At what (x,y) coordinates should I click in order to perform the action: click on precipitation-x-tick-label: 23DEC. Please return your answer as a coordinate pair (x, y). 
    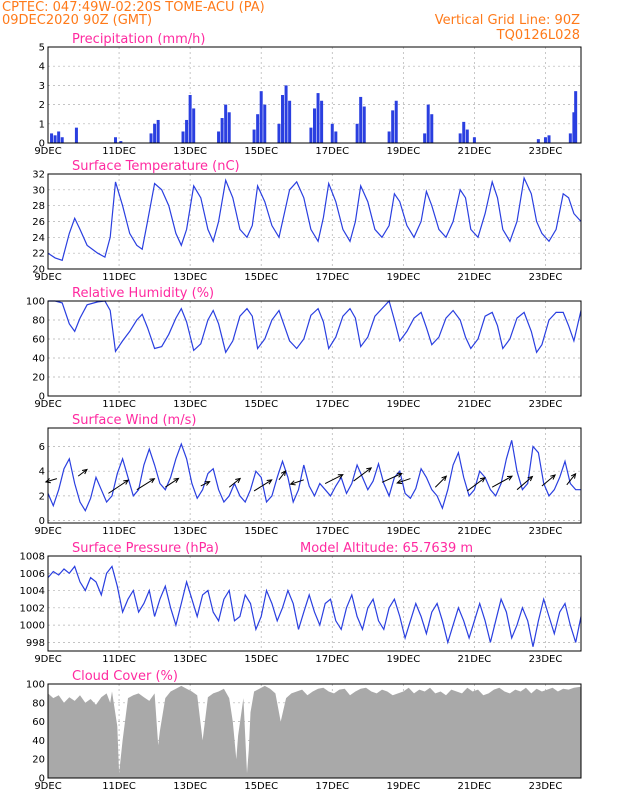
    Looking at the image, I should click on (546, 151).